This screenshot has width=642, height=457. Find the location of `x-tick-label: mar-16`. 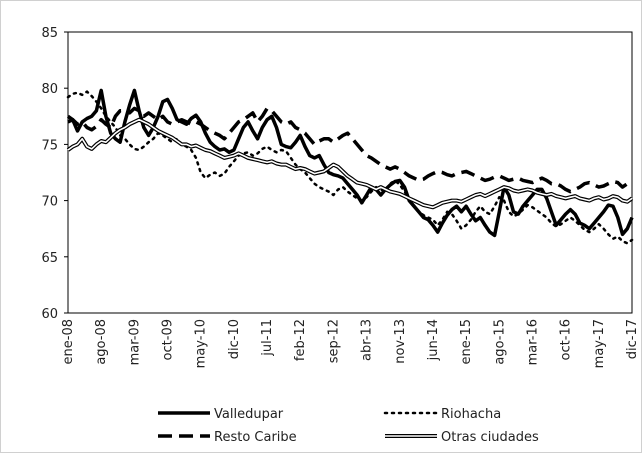

x-tick-label: mar-16 is located at coordinates (532, 342).